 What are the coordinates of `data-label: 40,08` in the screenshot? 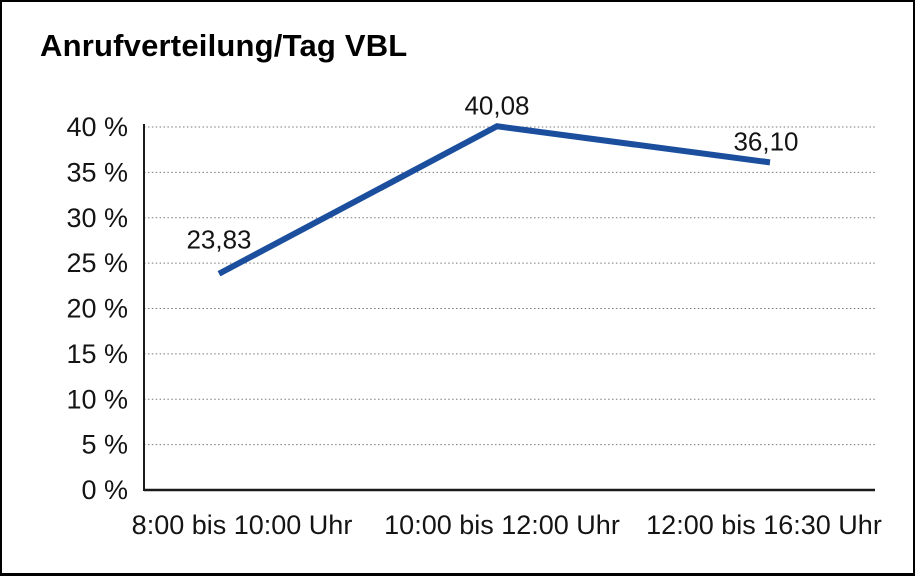 It's located at (496, 105).